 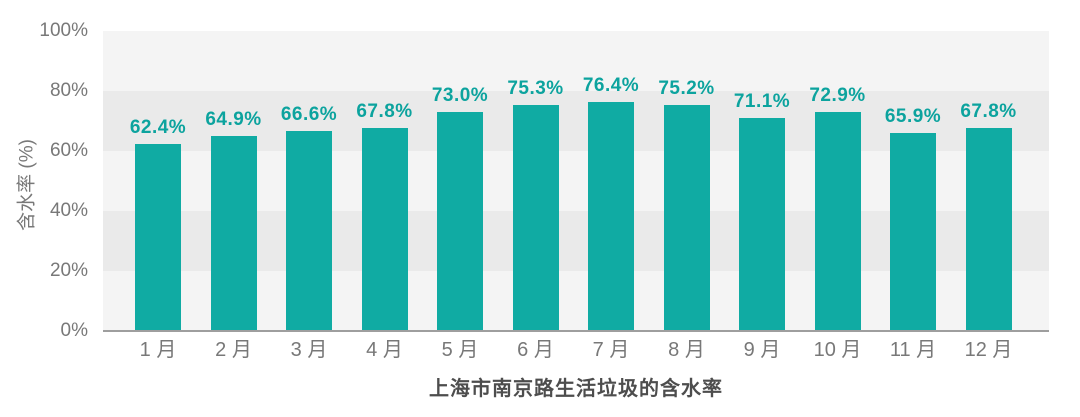 I want to click on x-tick-label: 4 月, so click(x=384, y=350).